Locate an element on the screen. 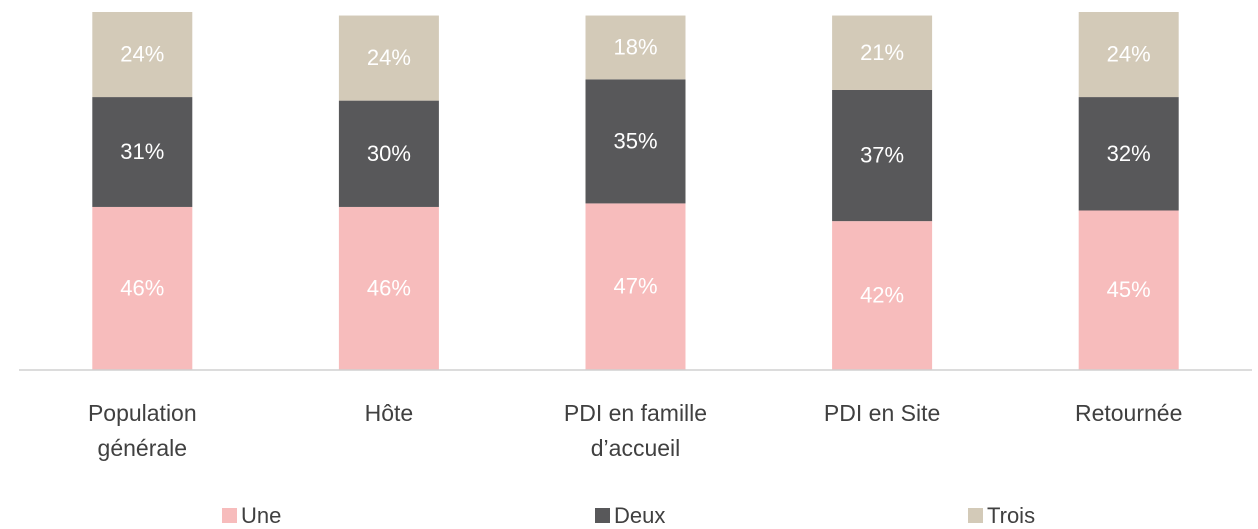 This screenshot has height=529, width=1258. data-label: 30% is located at coordinates (389, 153).